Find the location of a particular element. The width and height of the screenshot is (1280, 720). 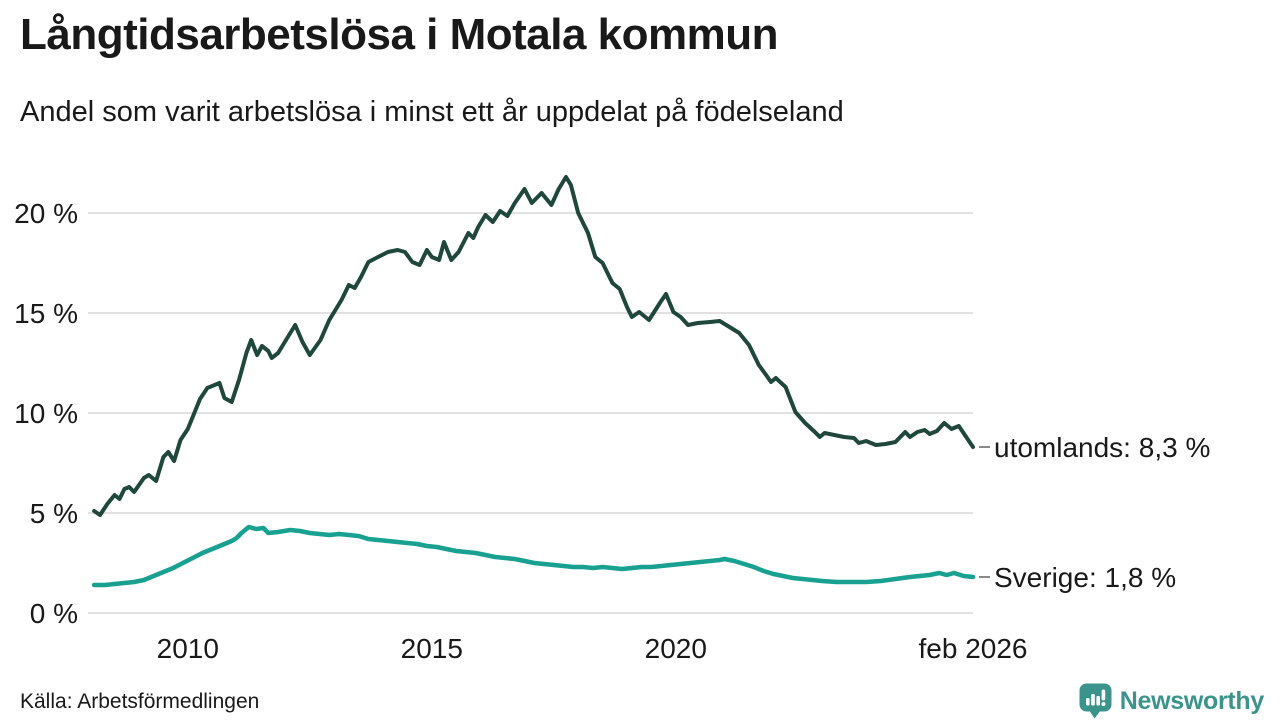

newsworthy-logo-text: Newsworthy is located at coordinates (1192, 700).